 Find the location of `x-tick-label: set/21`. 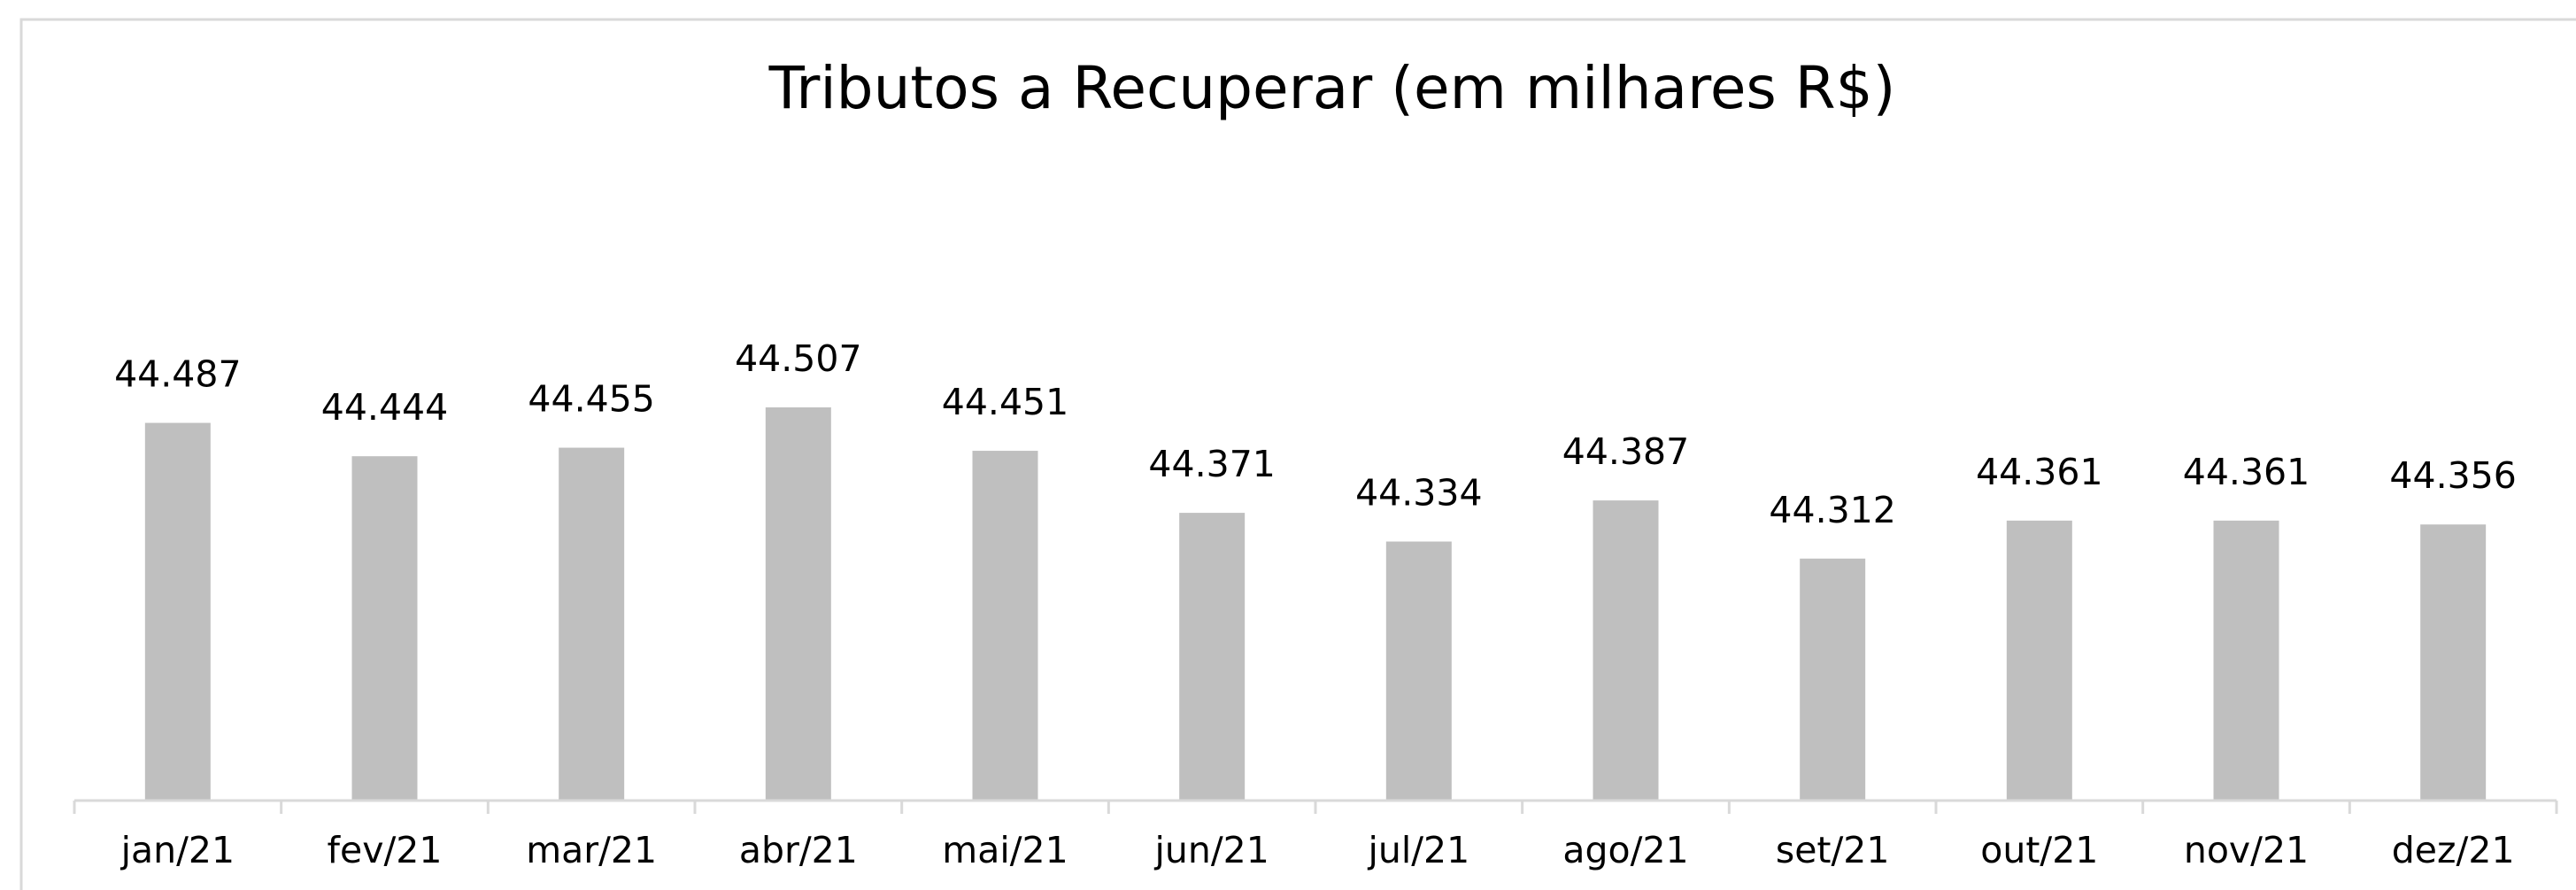

x-tick-label: set/21 is located at coordinates (1833, 850).